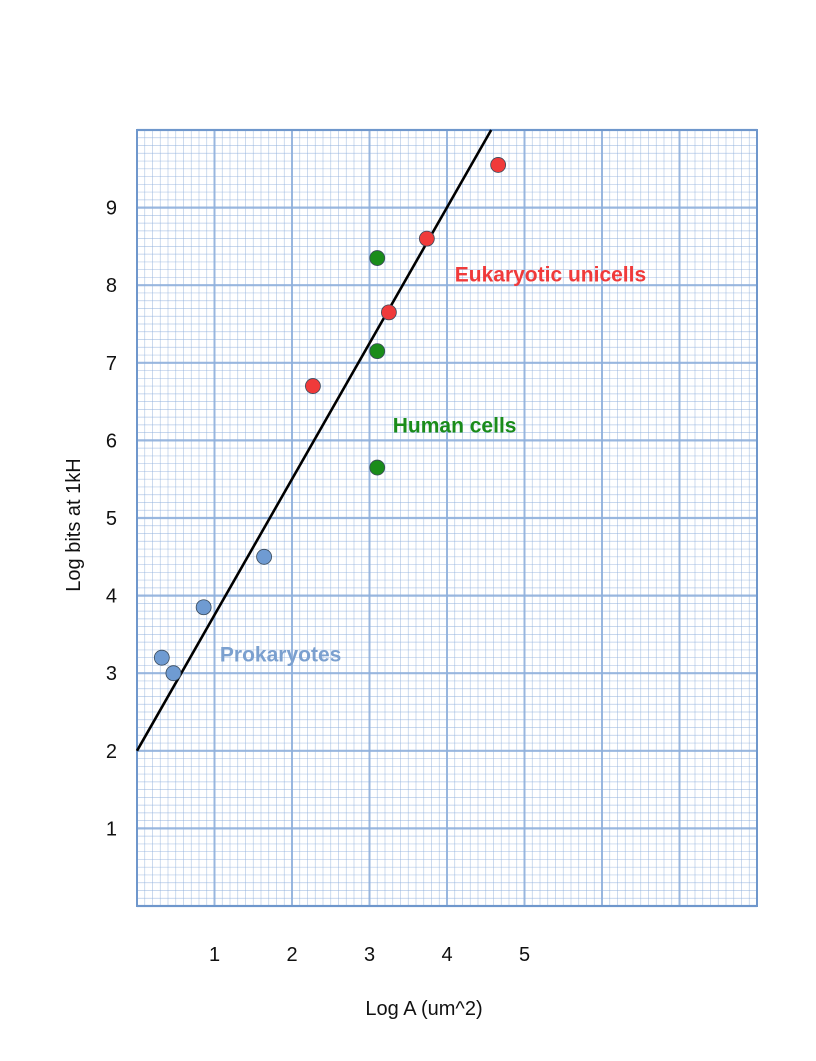  What do you see at coordinates (446, 955) in the screenshot?
I see `x-tick-label: 4` at bounding box center [446, 955].